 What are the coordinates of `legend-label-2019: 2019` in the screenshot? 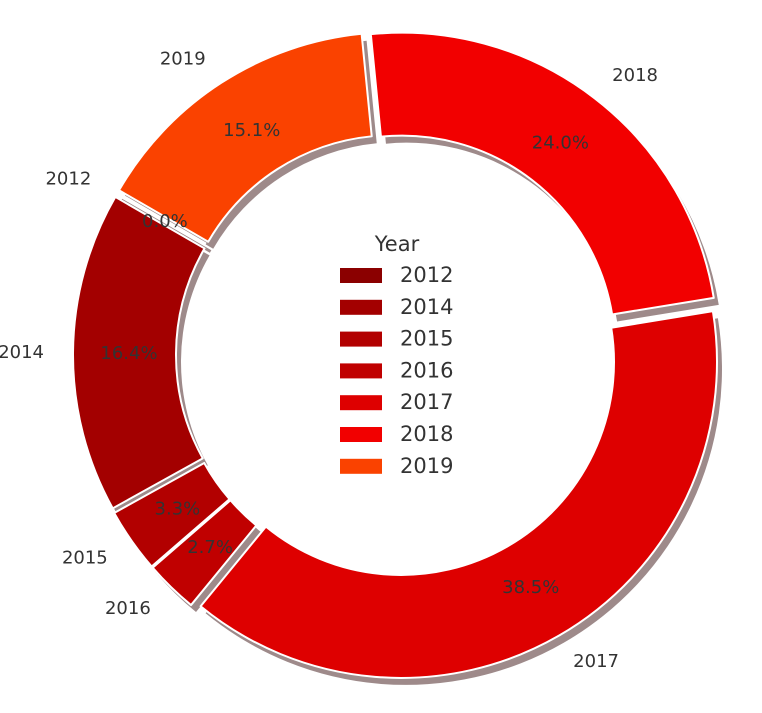 It's located at (426, 466).